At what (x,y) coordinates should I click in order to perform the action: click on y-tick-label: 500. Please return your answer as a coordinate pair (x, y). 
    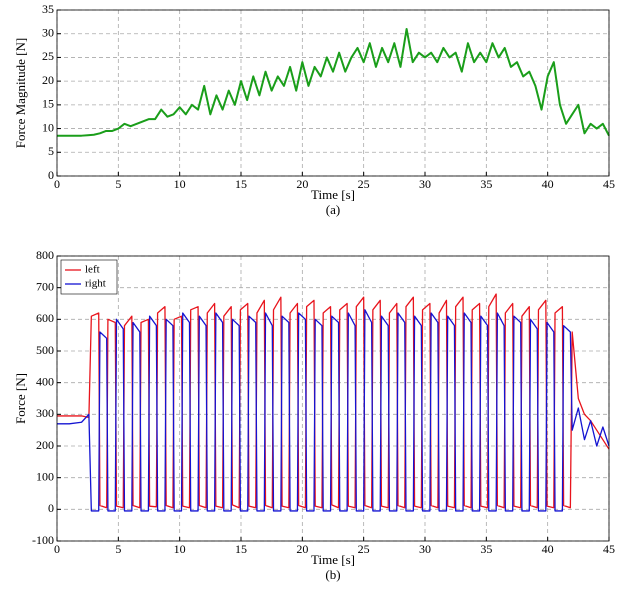
    Looking at the image, I should click on (45, 350).